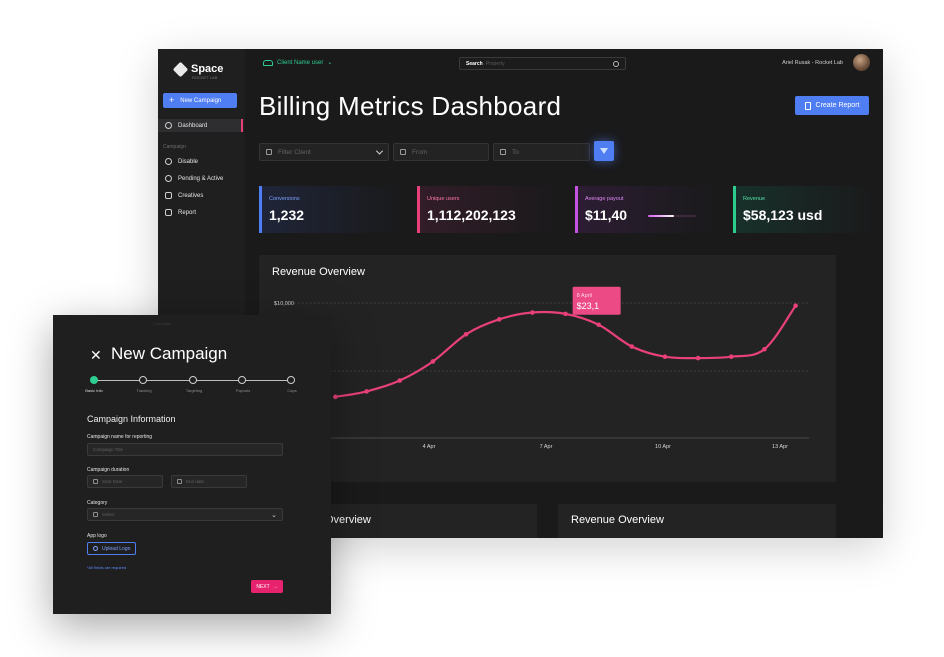 The height and width of the screenshot is (657, 944). What do you see at coordinates (832, 105) in the screenshot?
I see `create-report-button: Create Report` at bounding box center [832, 105].